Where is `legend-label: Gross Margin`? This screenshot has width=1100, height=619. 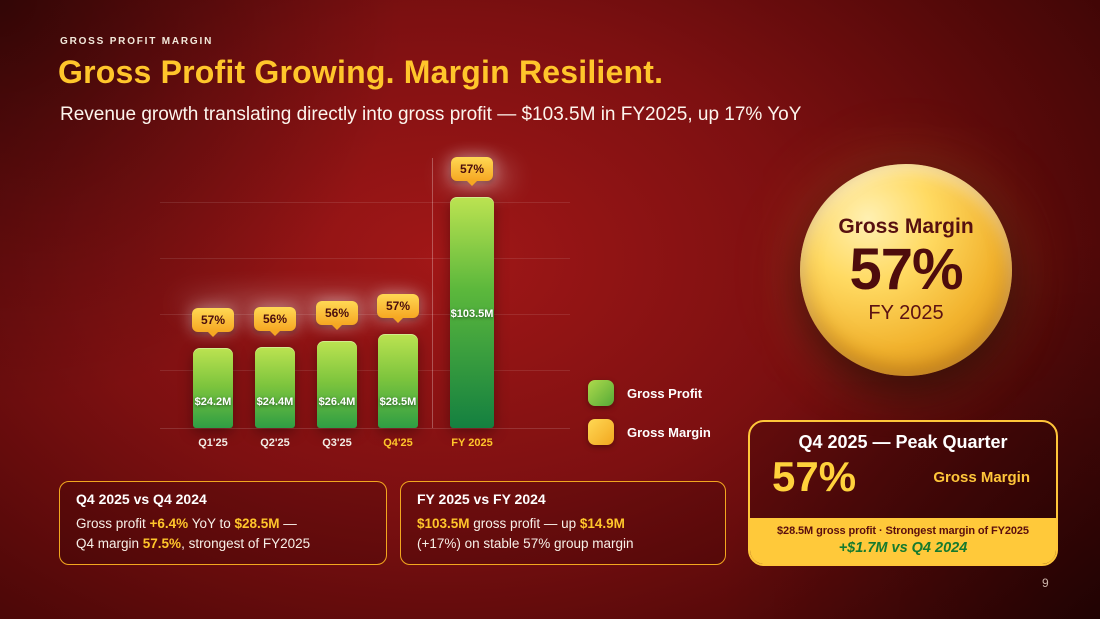
legend-label: Gross Margin is located at coordinates (669, 432).